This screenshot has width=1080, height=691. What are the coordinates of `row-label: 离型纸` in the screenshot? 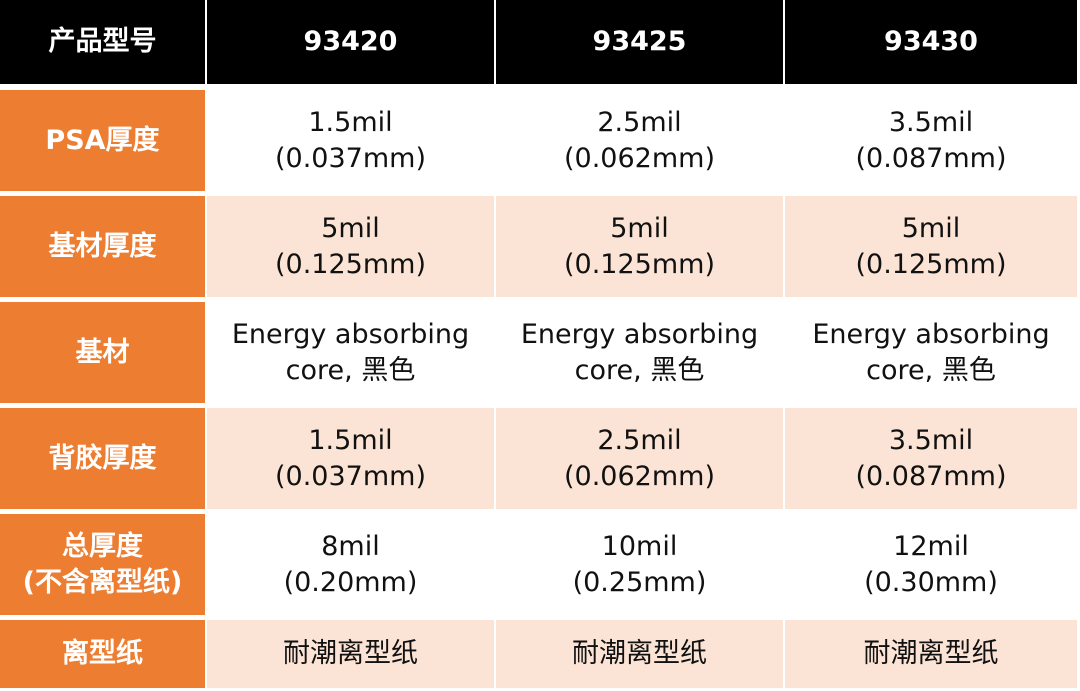 It's located at (102, 654).